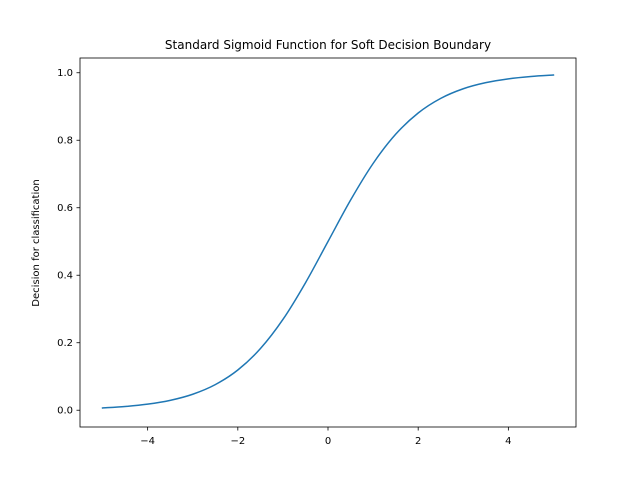  What do you see at coordinates (65, 343) in the screenshot?
I see `y-tick-label: 0.2` at bounding box center [65, 343].